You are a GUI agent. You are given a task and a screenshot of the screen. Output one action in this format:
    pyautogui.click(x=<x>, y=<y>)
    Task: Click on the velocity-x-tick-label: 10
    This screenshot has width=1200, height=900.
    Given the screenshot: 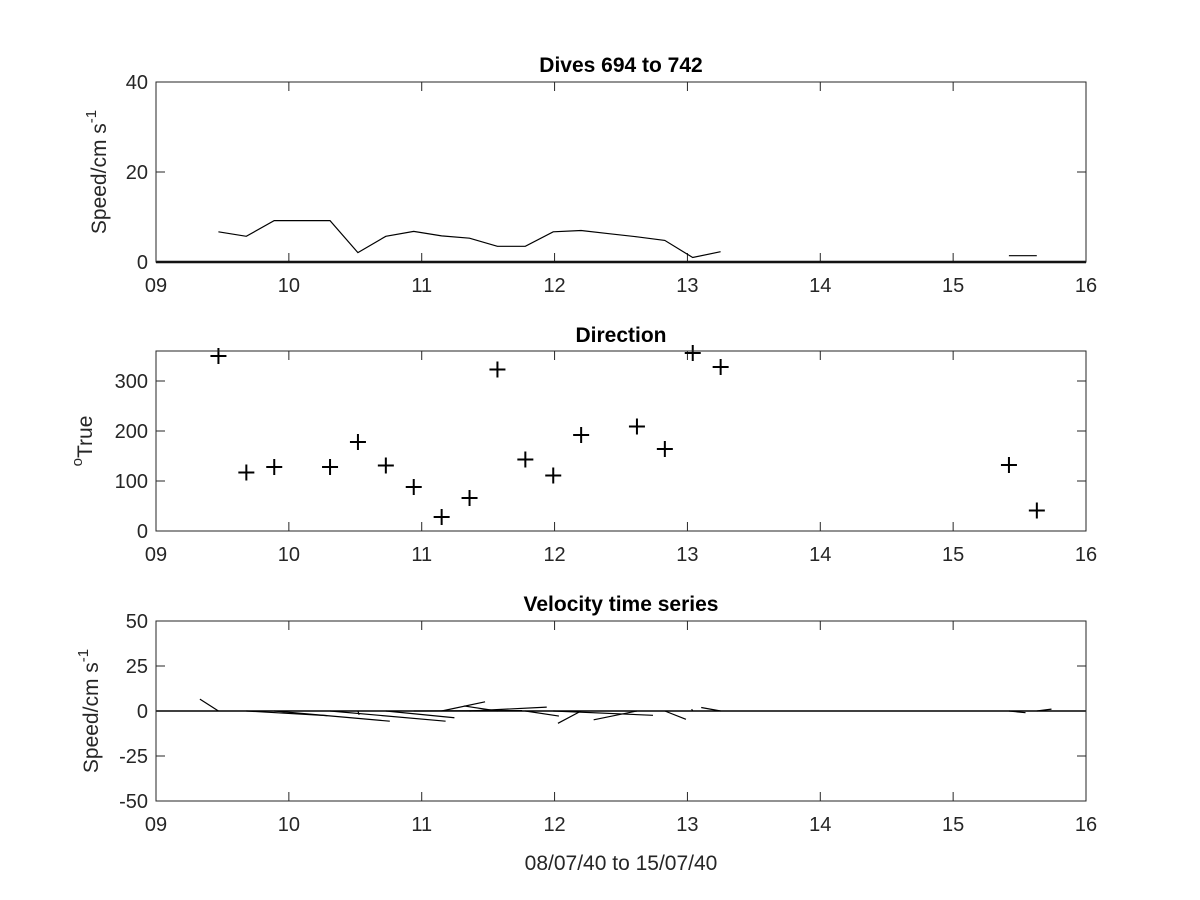 What is the action you would take?
    pyautogui.click(x=289, y=825)
    